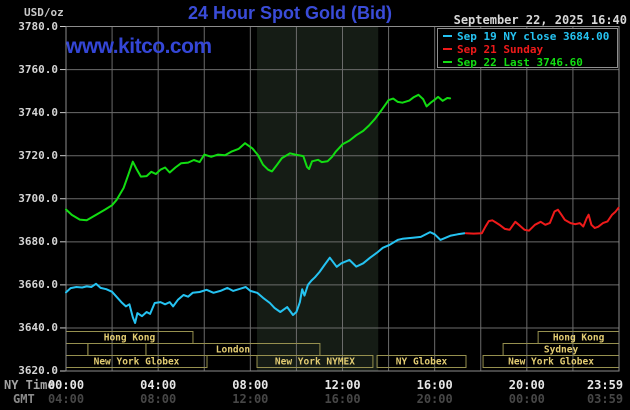 The height and width of the screenshot is (410, 630). Describe the element at coordinates (605, 385) in the screenshot. I see `ny-time-tick-label: 23:59` at that location.